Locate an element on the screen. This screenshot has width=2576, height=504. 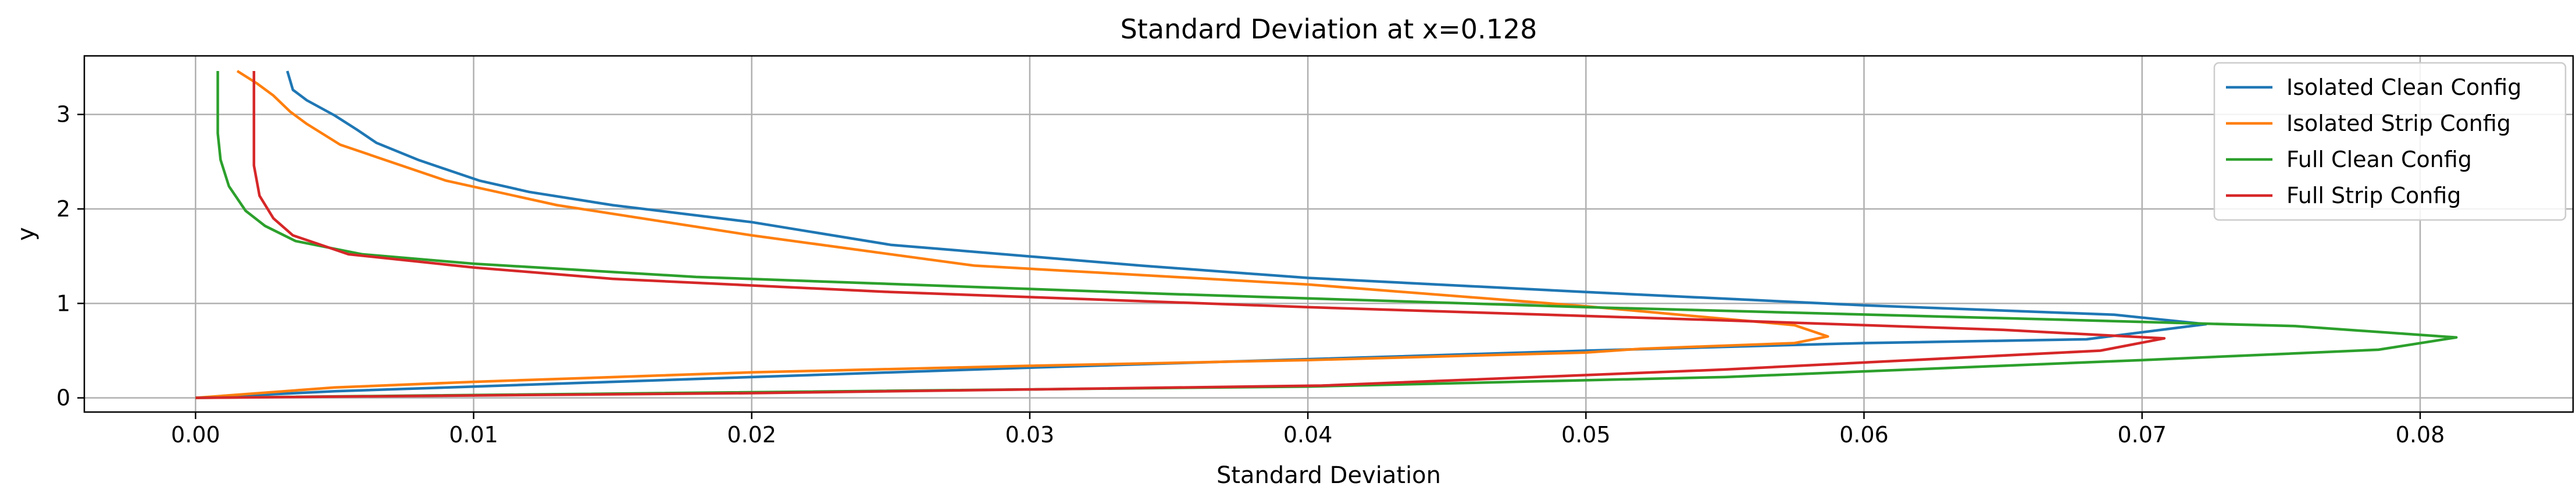
y-axis-label: y is located at coordinates (27, 234).